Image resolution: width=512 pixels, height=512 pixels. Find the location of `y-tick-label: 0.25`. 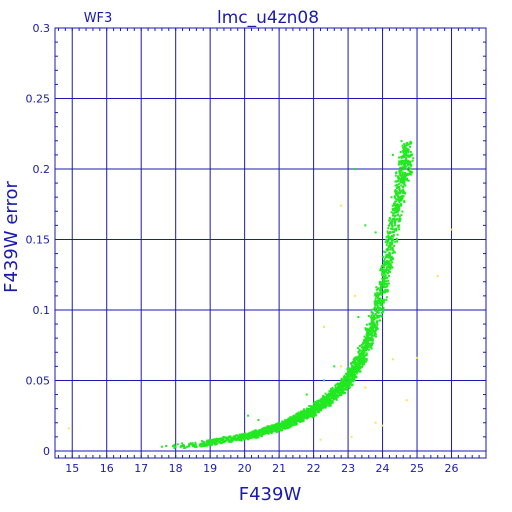

y-tick-label: 0.25 is located at coordinates (38, 98).